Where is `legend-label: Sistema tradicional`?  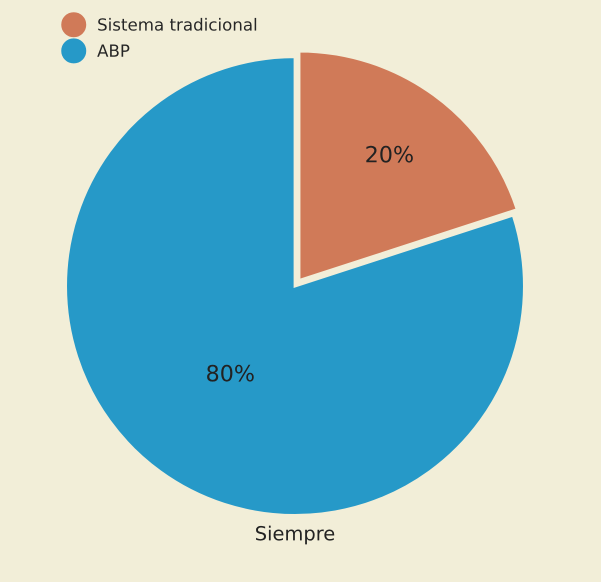
legend-label: Sistema tradicional is located at coordinates (177, 24).